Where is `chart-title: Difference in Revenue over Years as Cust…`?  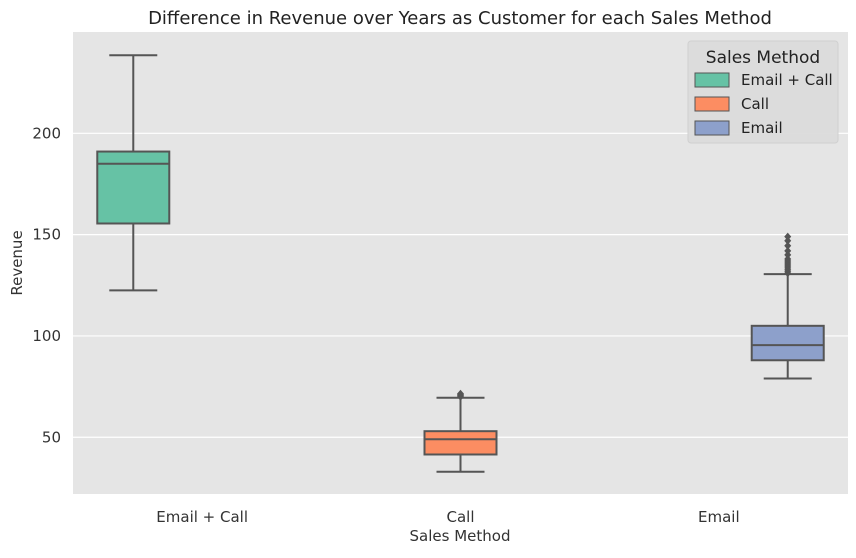 chart-title: Difference in Revenue over Years as Cust… is located at coordinates (460, 18).